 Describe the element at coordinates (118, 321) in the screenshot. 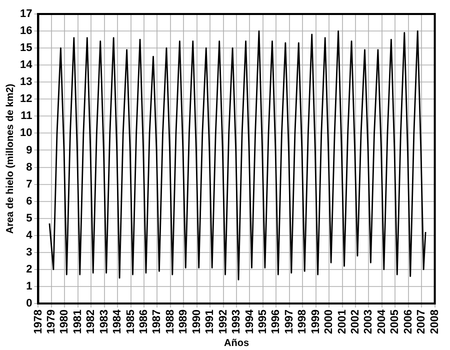

I see `x-tick-label: 1984` at that location.